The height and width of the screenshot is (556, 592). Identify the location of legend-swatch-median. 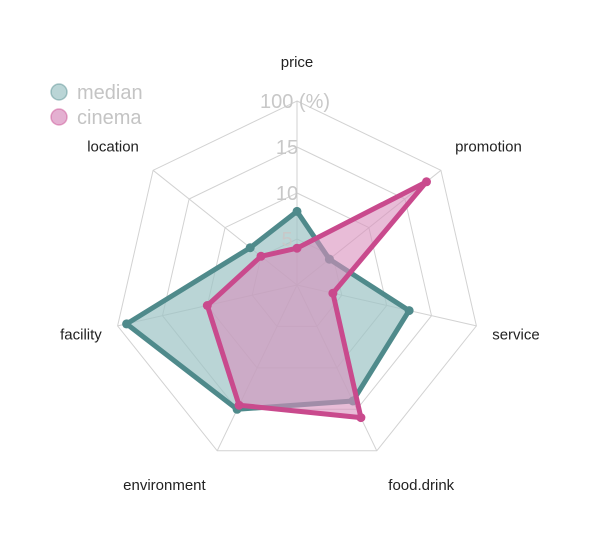
(59, 92).